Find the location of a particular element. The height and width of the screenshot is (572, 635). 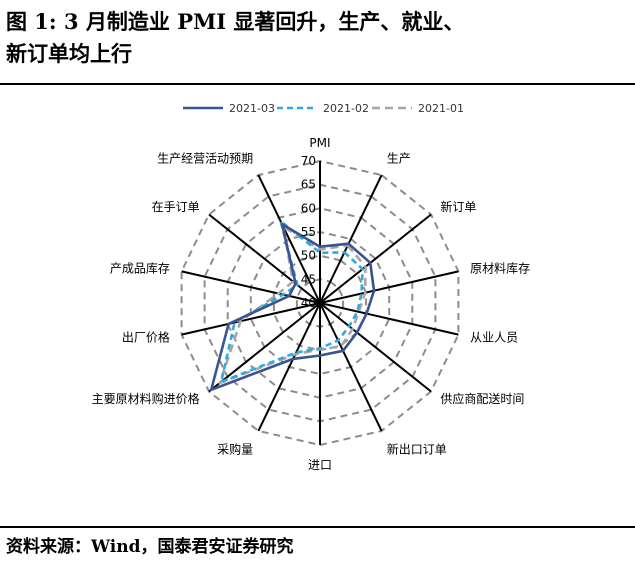

tick-label: 45 is located at coordinates (308, 279).